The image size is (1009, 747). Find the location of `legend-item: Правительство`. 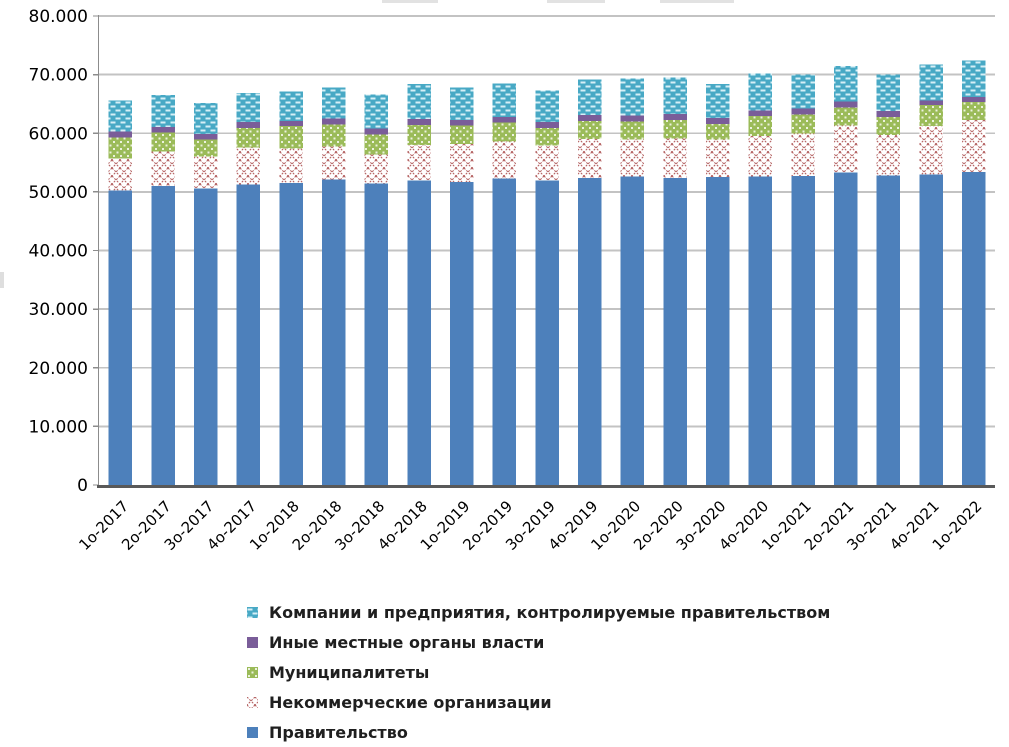

legend-item: Правительство is located at coordinates (538, 732).